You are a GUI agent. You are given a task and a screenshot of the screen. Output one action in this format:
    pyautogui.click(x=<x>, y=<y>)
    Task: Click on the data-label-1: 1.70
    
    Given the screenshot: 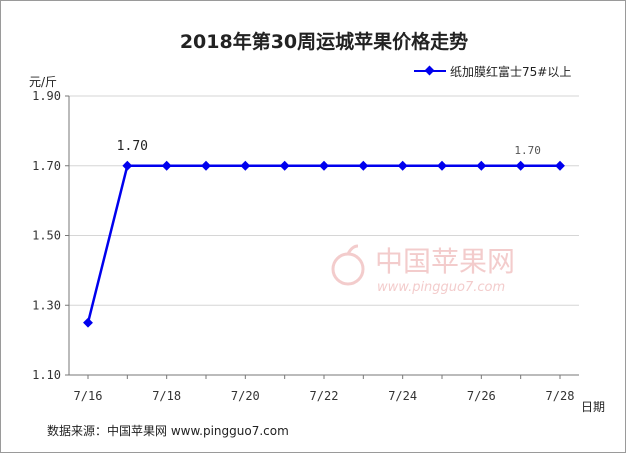 What is the action you would take?
    pyautogui.click(x=527, y=150)
    